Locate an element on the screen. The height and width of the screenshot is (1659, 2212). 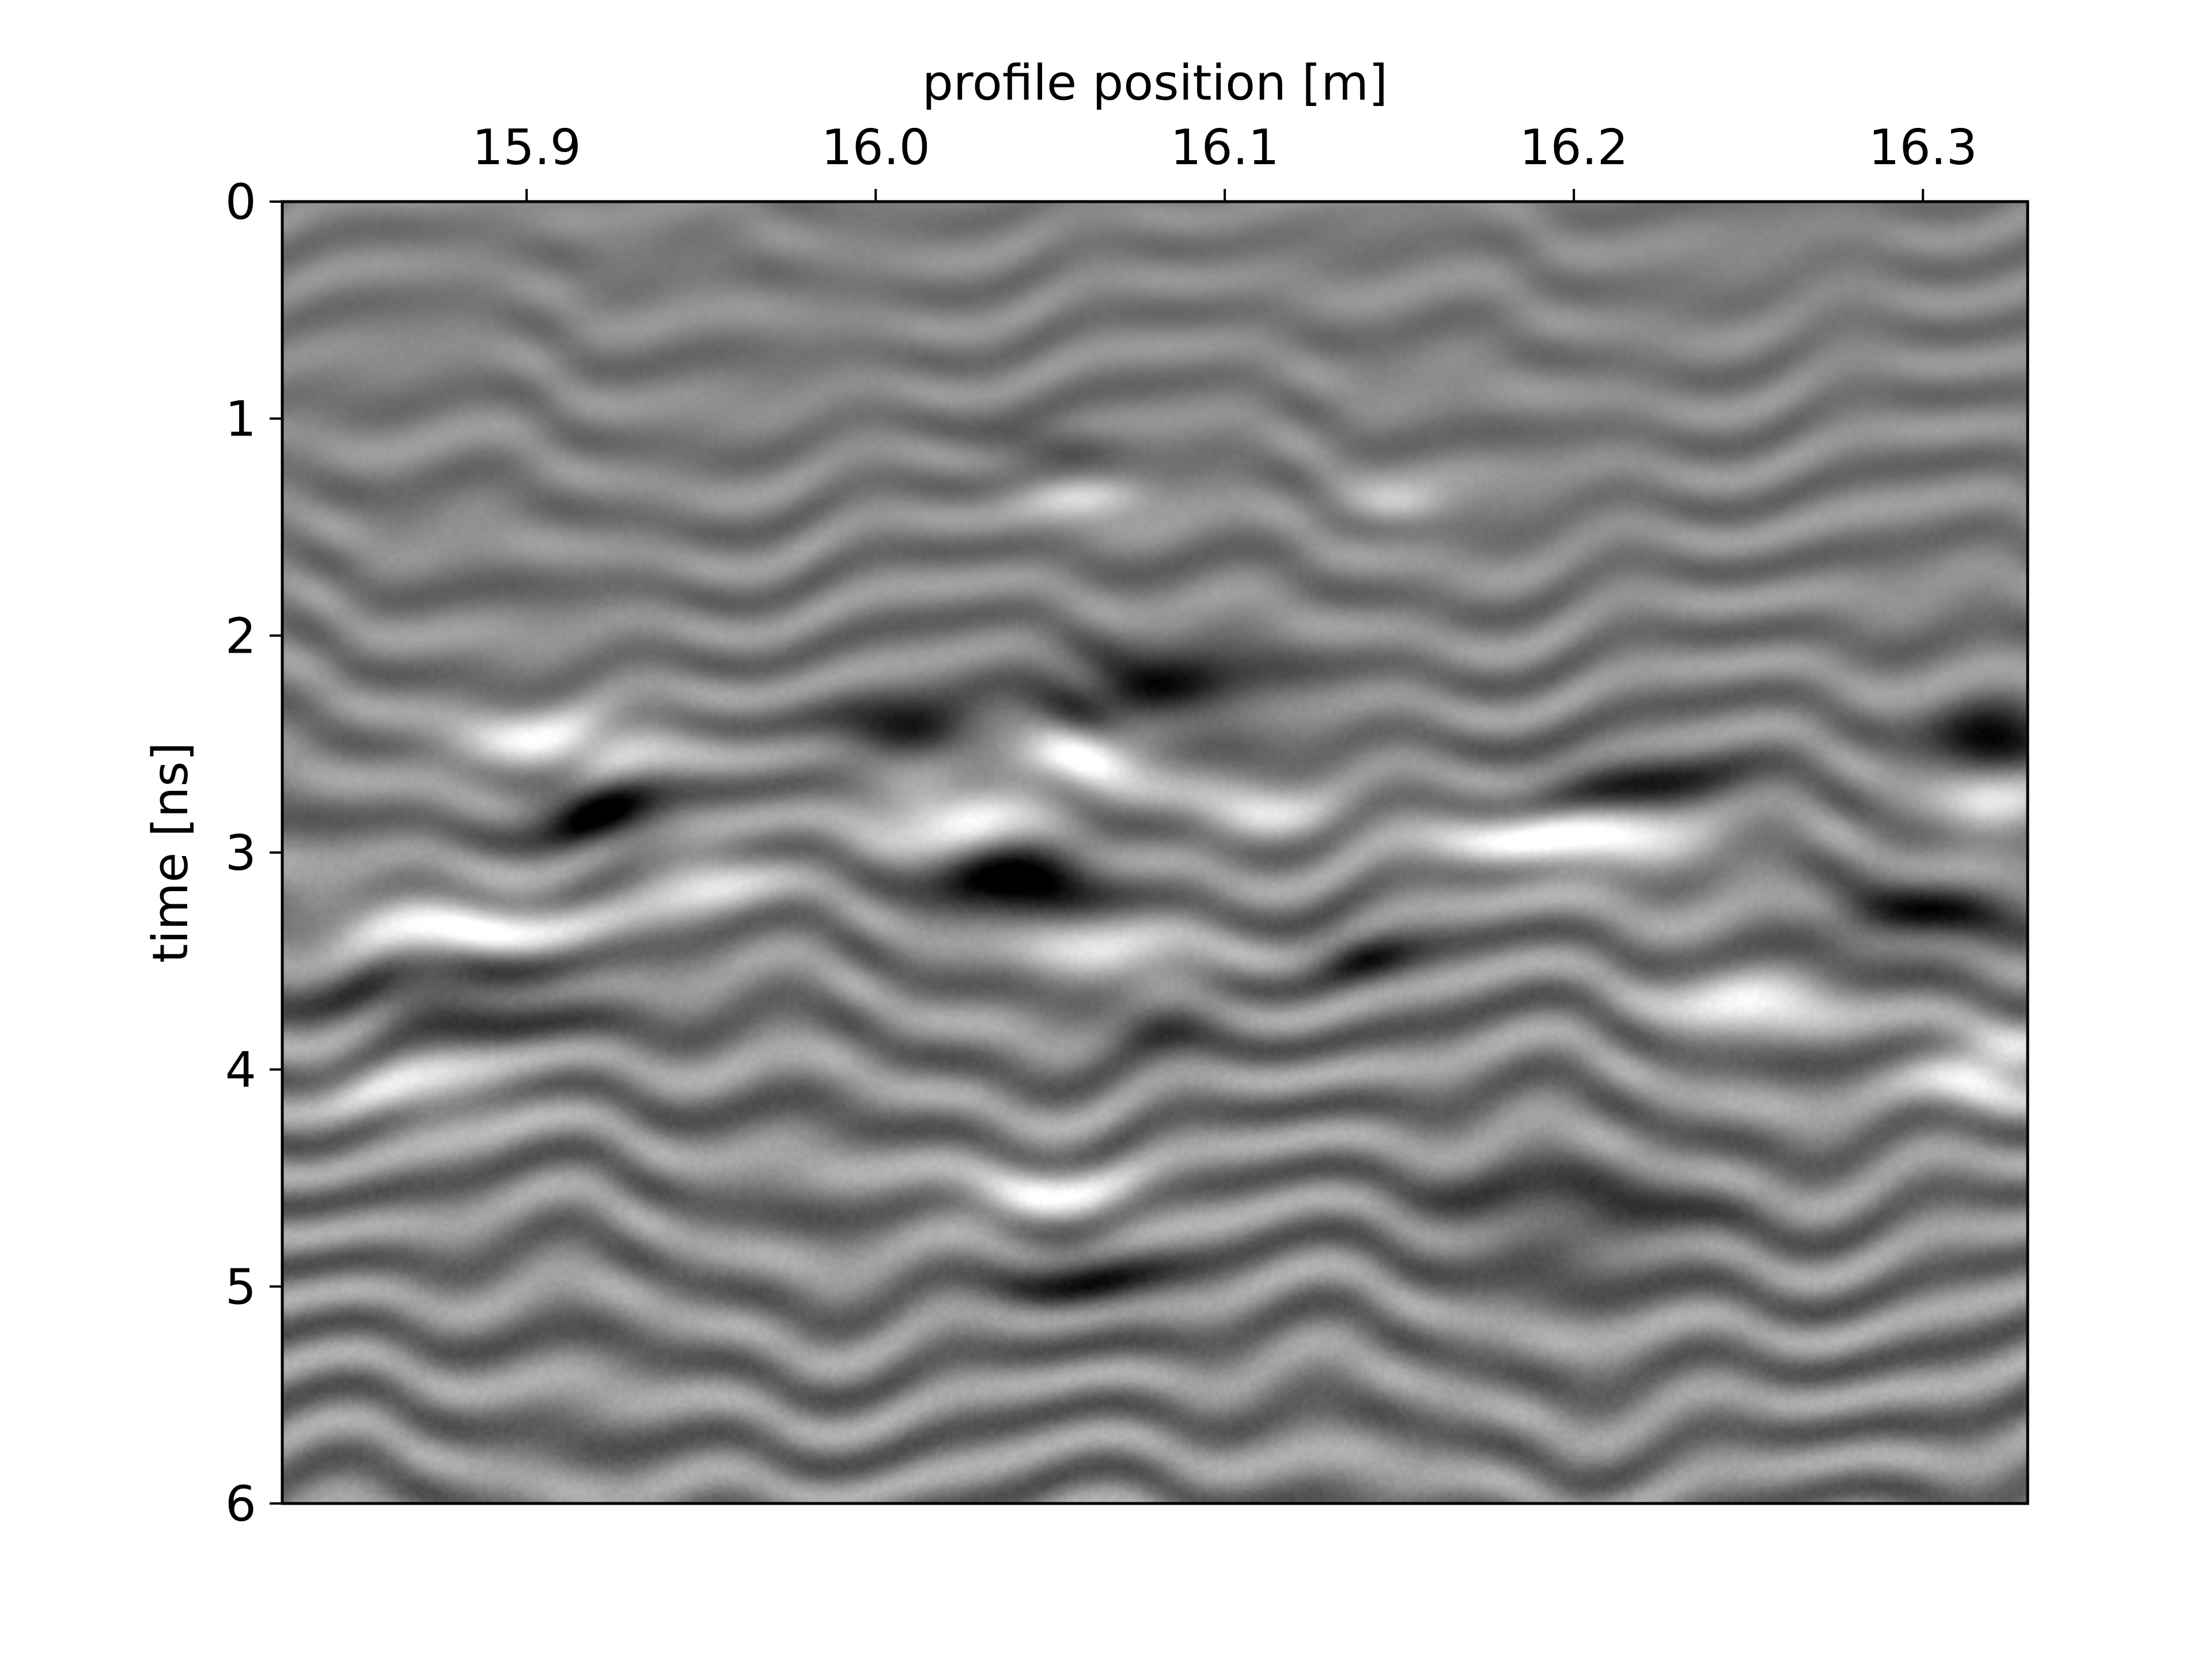
y-tick-label: 3 is located at coordinates (240, 853).